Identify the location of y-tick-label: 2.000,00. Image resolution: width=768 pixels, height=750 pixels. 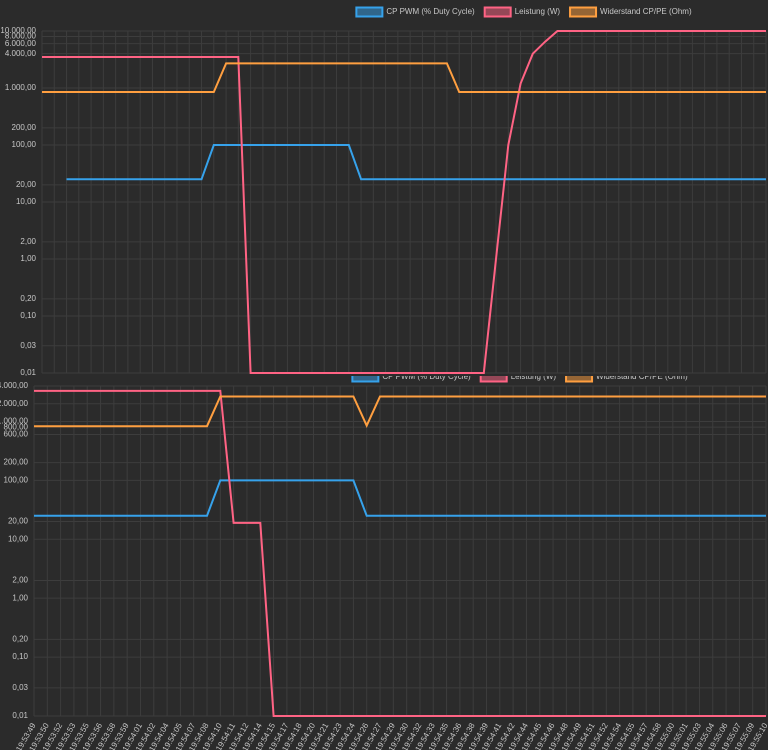
(14, 403).